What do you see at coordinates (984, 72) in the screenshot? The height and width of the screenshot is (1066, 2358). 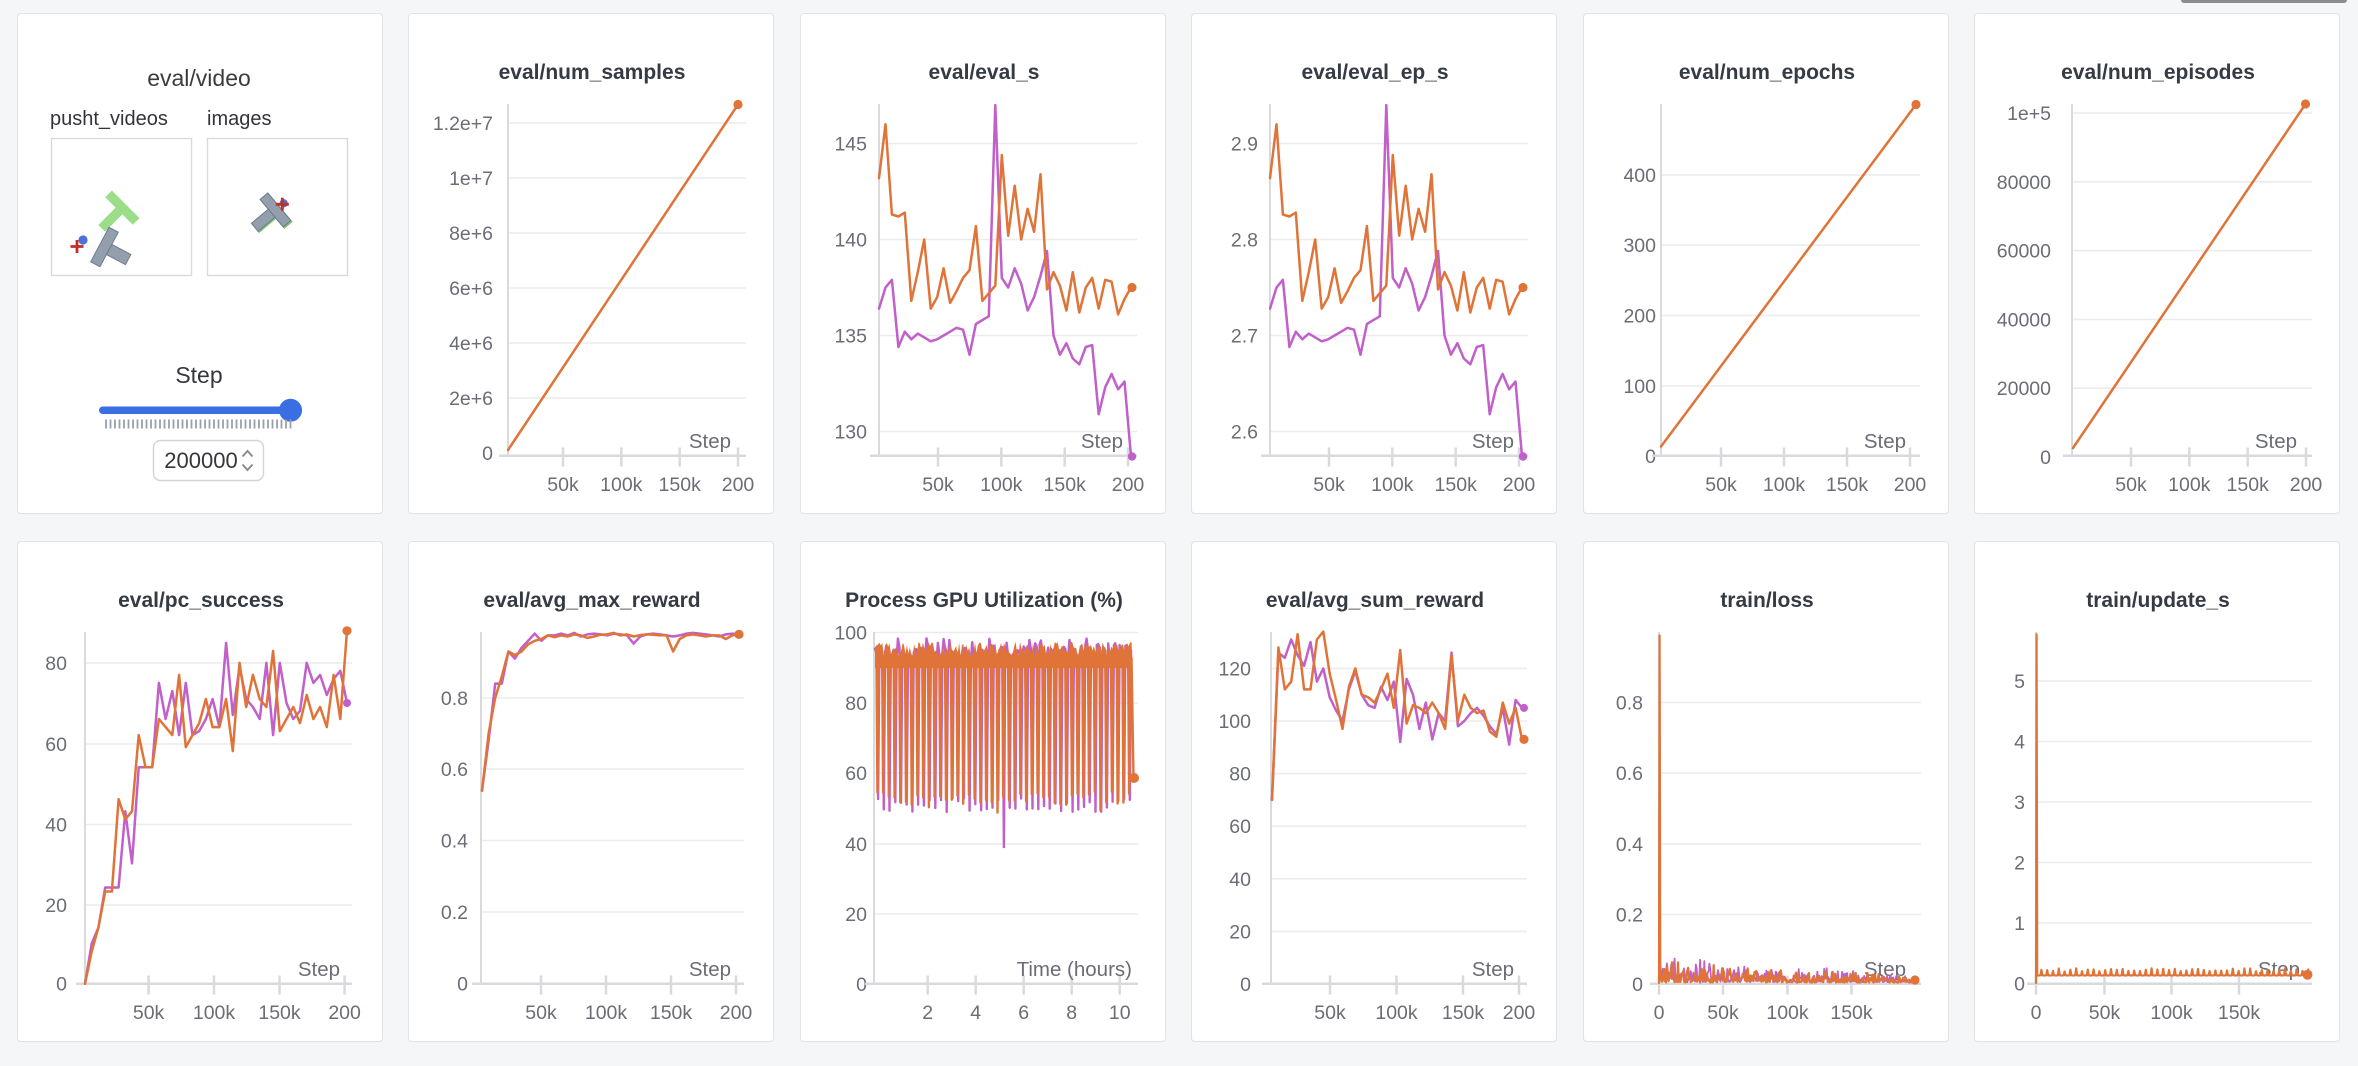 I see `svg-text: eval/eval_s` at bounding box center [984, 72].